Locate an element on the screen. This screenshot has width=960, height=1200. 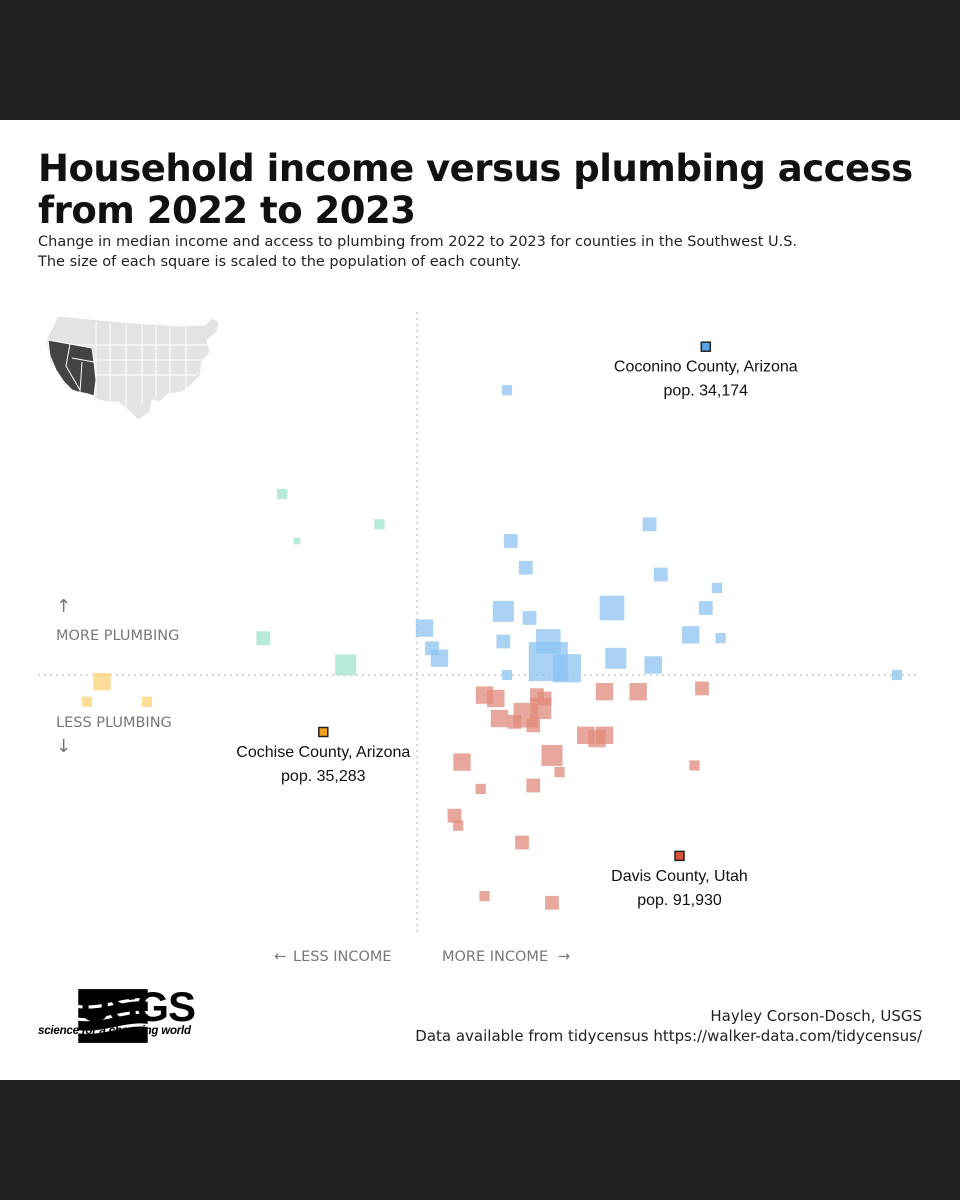
arrow-up: ↑ is located at coordinates (63, 606).